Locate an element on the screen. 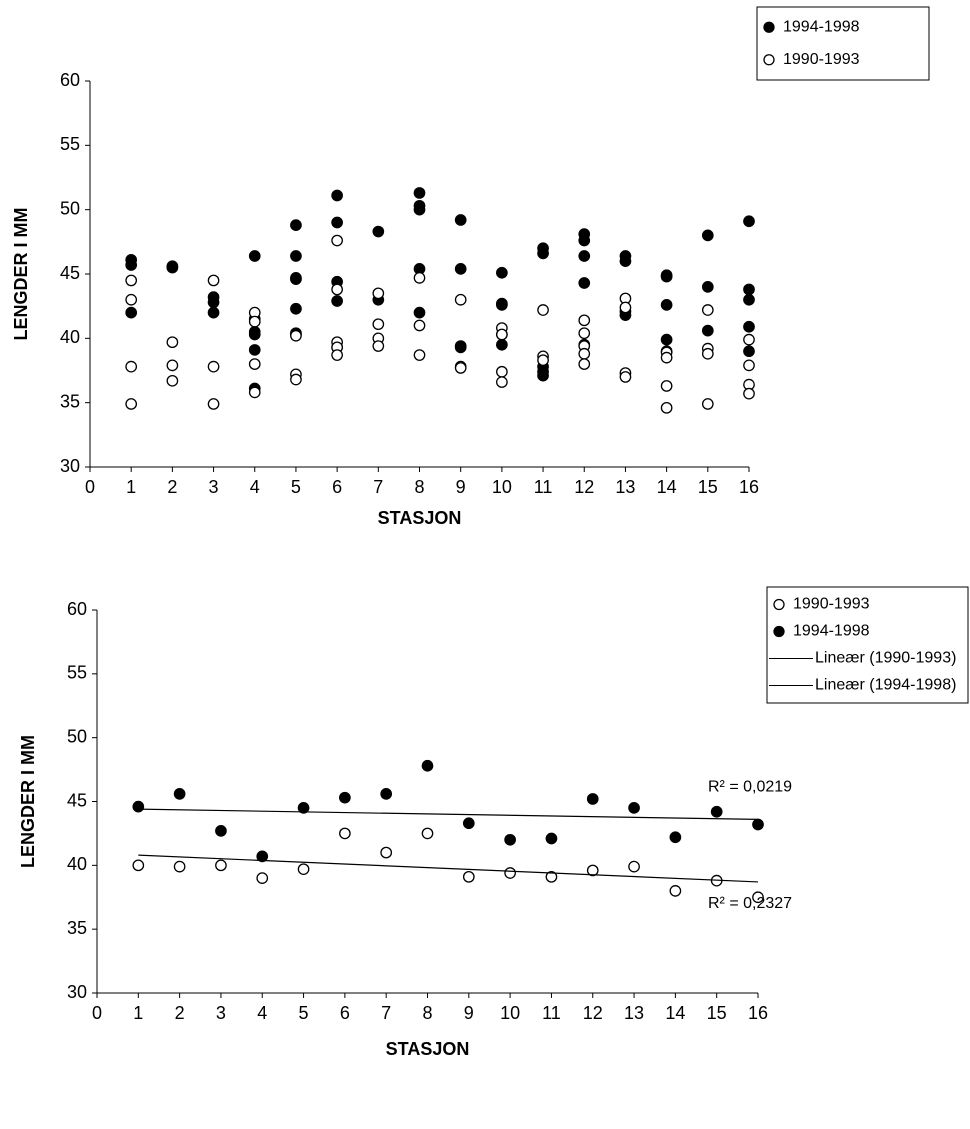 The image size is (970, 1129). x-tick-label: 2 is located at coordinates (172, 487).